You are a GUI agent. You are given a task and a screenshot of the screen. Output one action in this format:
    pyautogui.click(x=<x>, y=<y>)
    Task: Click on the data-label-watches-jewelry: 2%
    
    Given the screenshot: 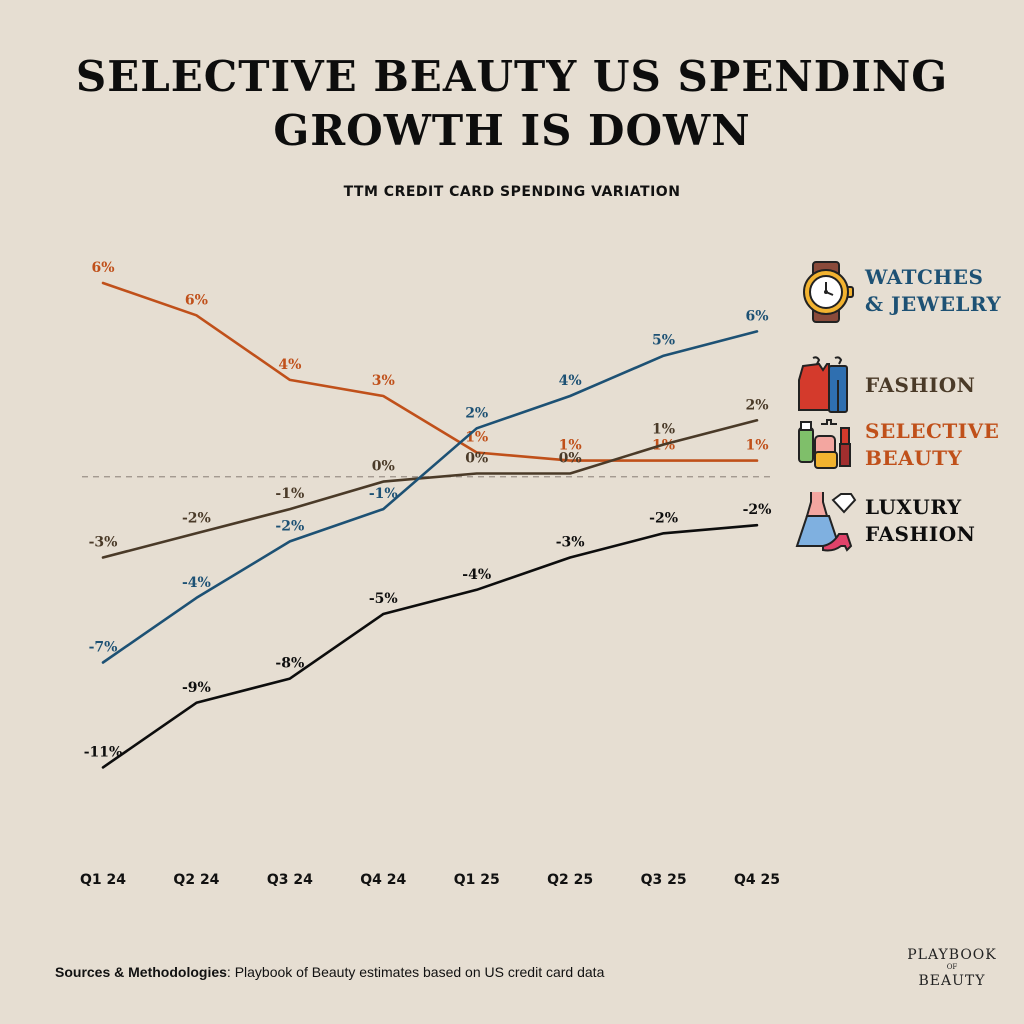 What is the action you would take?
    pyautogui.click(x=476, y=413)
    